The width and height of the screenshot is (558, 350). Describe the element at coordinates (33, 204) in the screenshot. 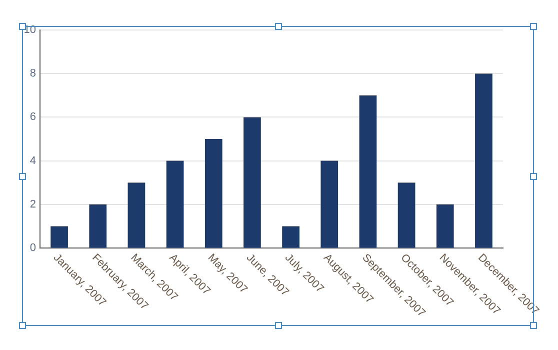

I see `y-tick-label: 2` at that location.